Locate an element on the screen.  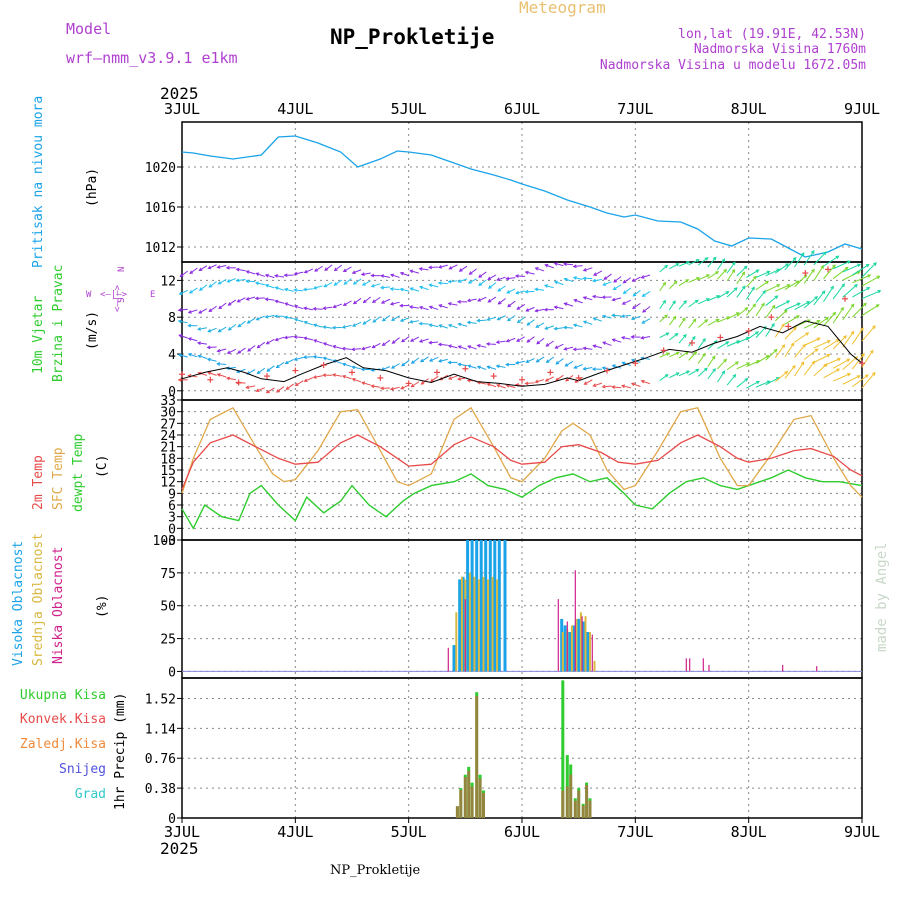
day-label-top: 8JUL is located at coordinates (749, 109).